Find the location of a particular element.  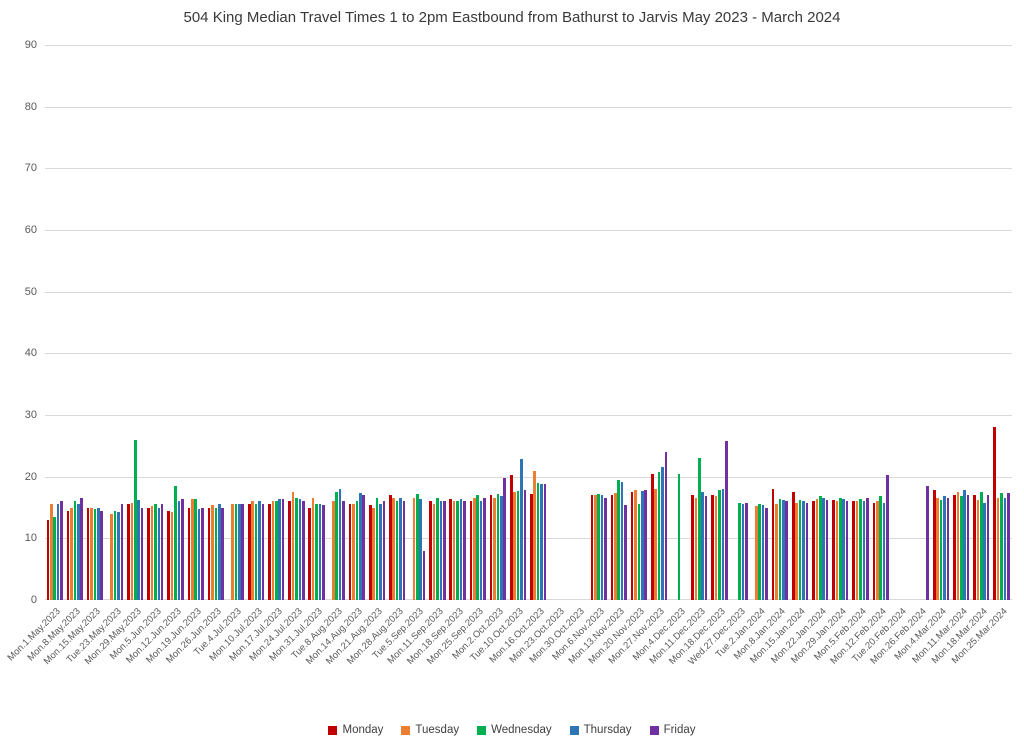

legend-label: Thursday is located at coordinates (607, 730).